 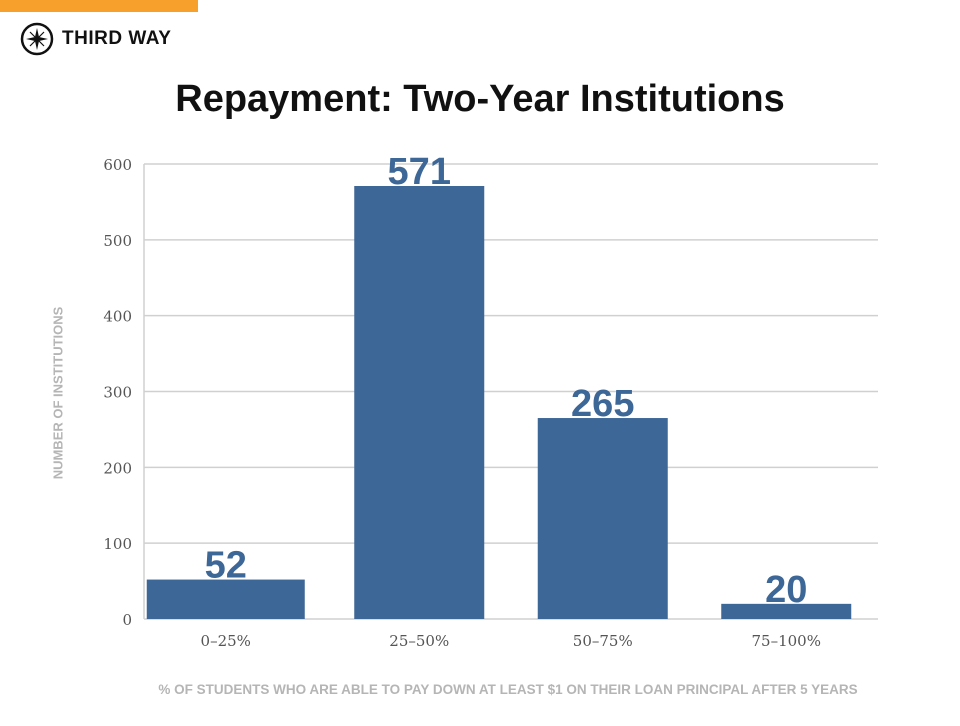 What do you see at coordinates (480, 99) in the screenshot?
I see `chart-title: Repayment: Two-Year Institutions` at bounding box center [480, 99].